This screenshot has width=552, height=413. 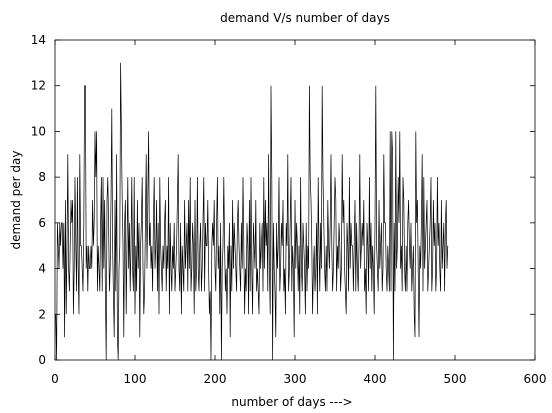 What do you see at coordinates (42, 177) in the screenshot?
I see `y-tick-label: 8` at bounding box center [42, 177].